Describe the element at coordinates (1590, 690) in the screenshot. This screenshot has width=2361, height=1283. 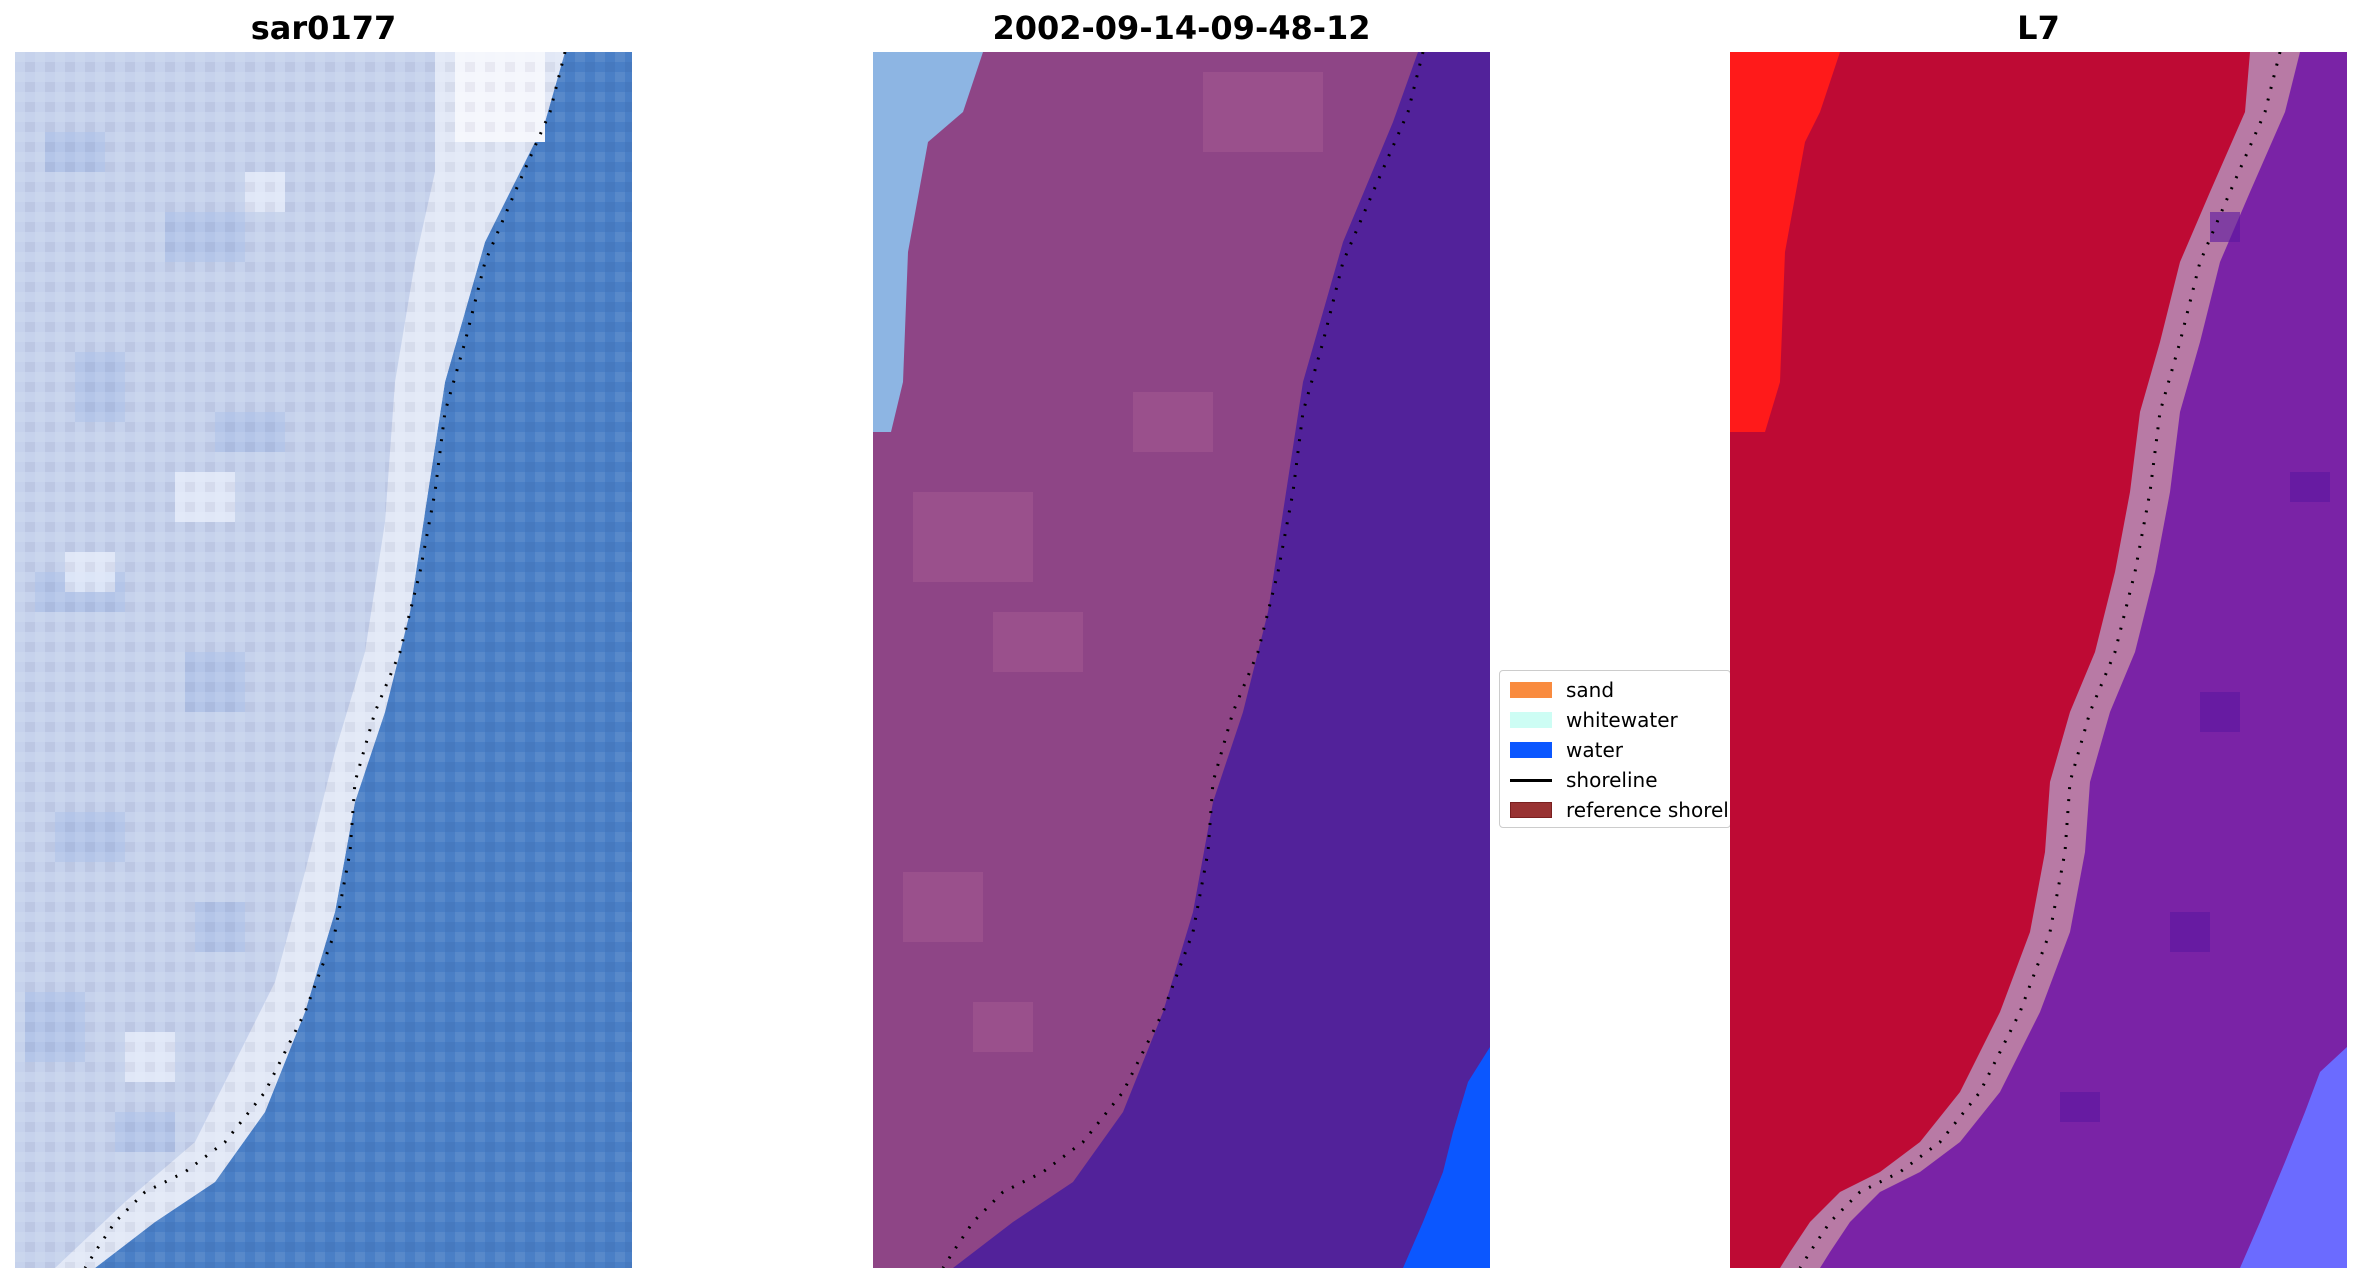
I see `legend-label-sand: sand` at that location.